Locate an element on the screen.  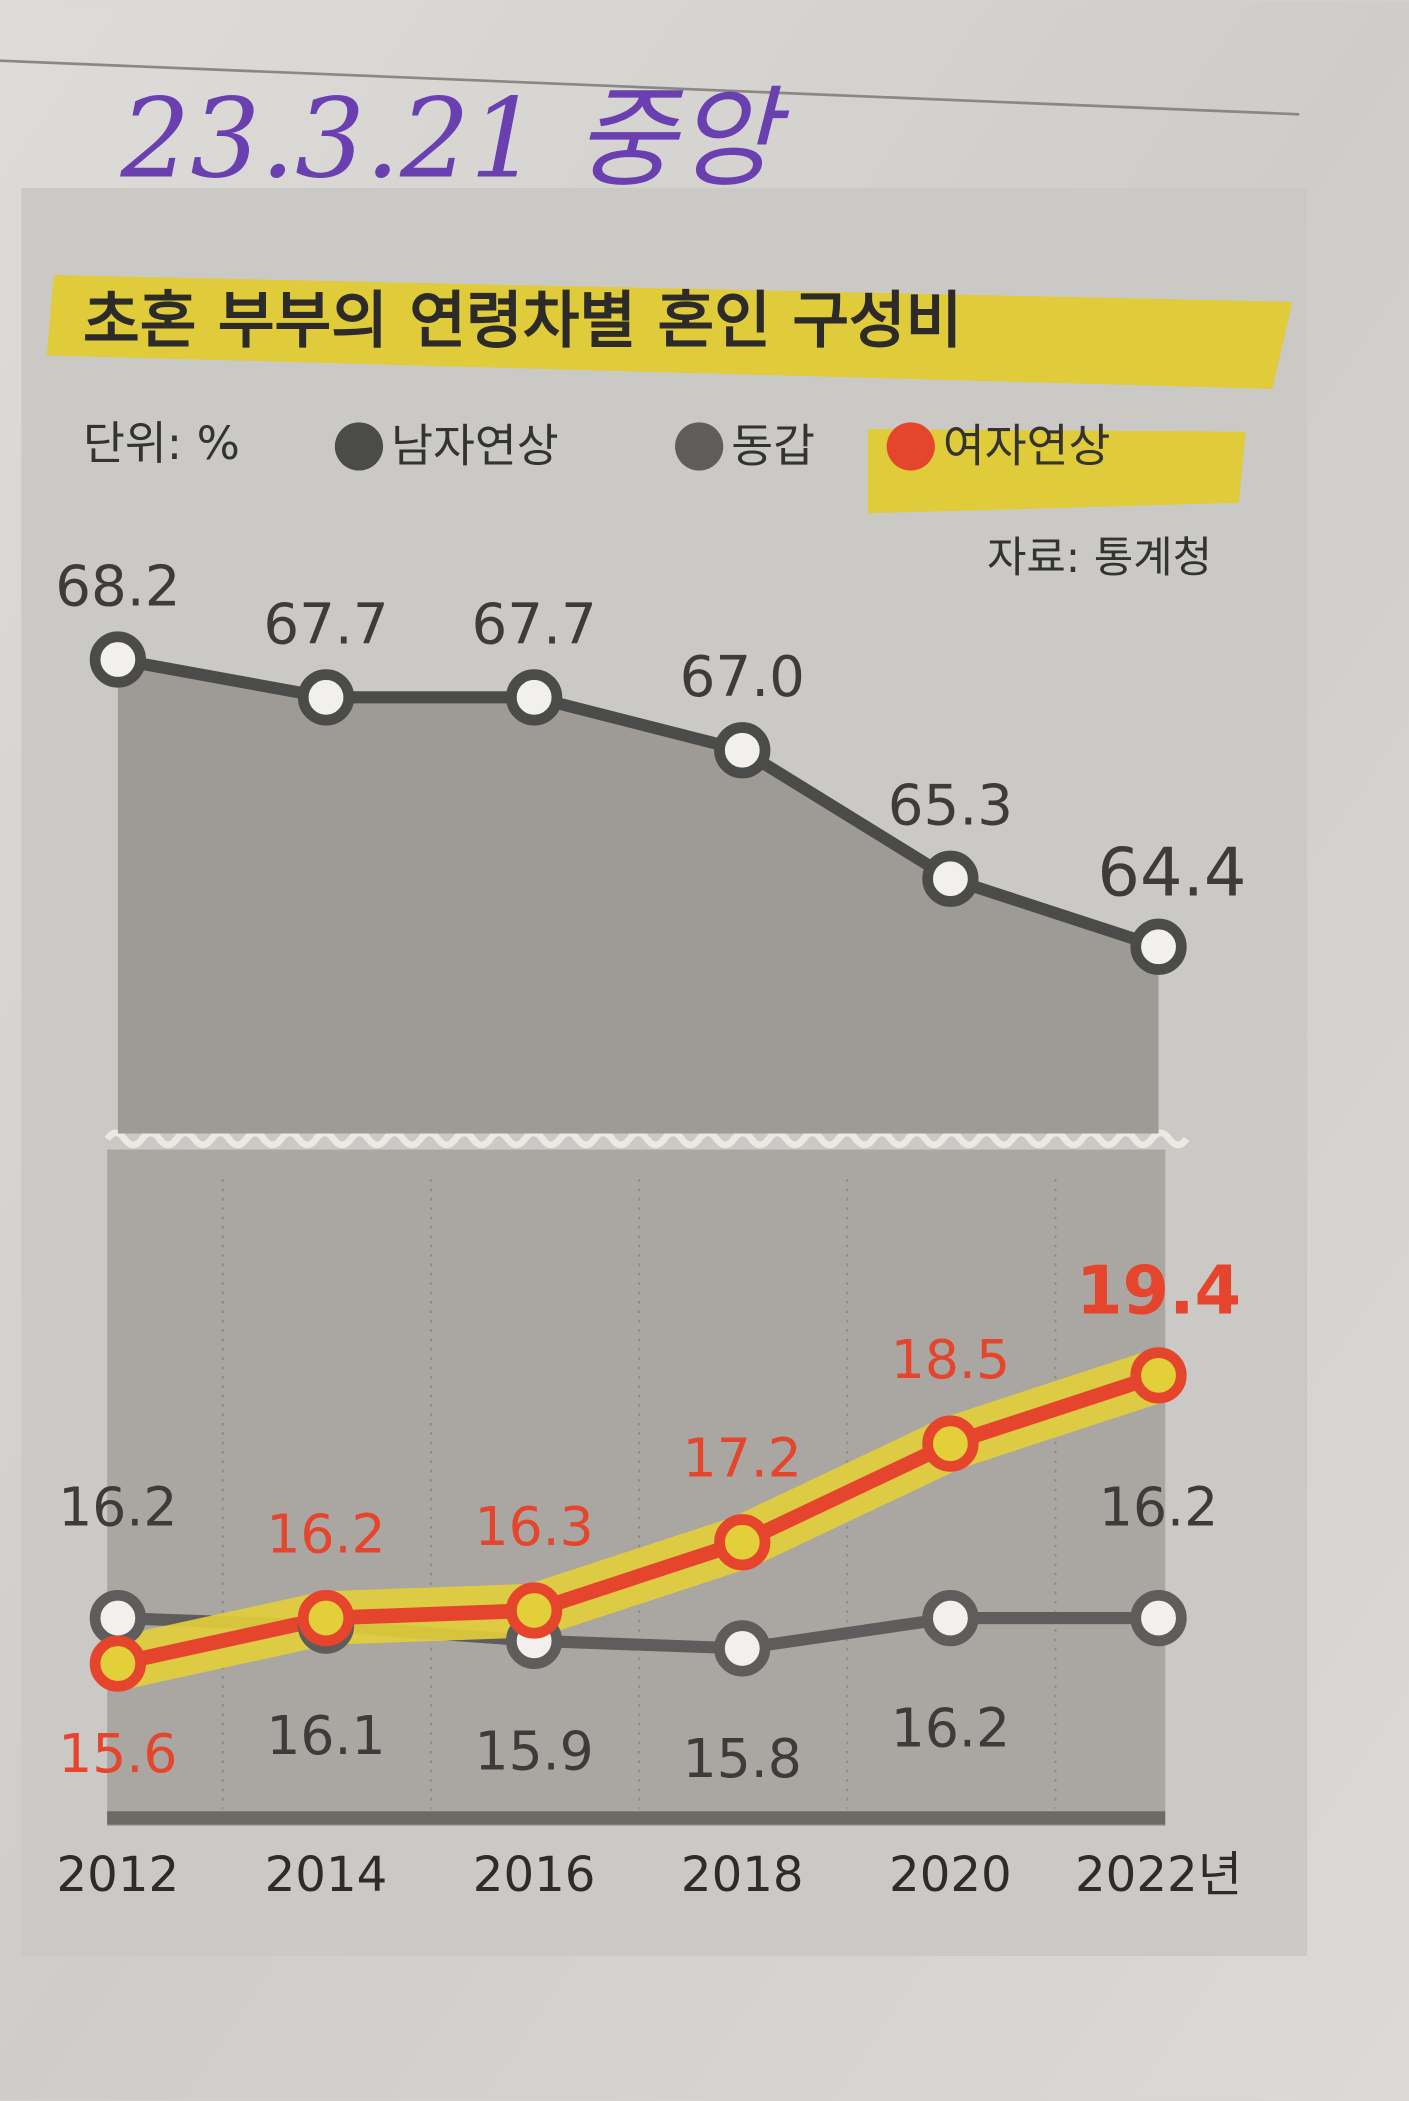
legend: 남자연상 동갑 여자연상 is located at coordinates (722, 446).